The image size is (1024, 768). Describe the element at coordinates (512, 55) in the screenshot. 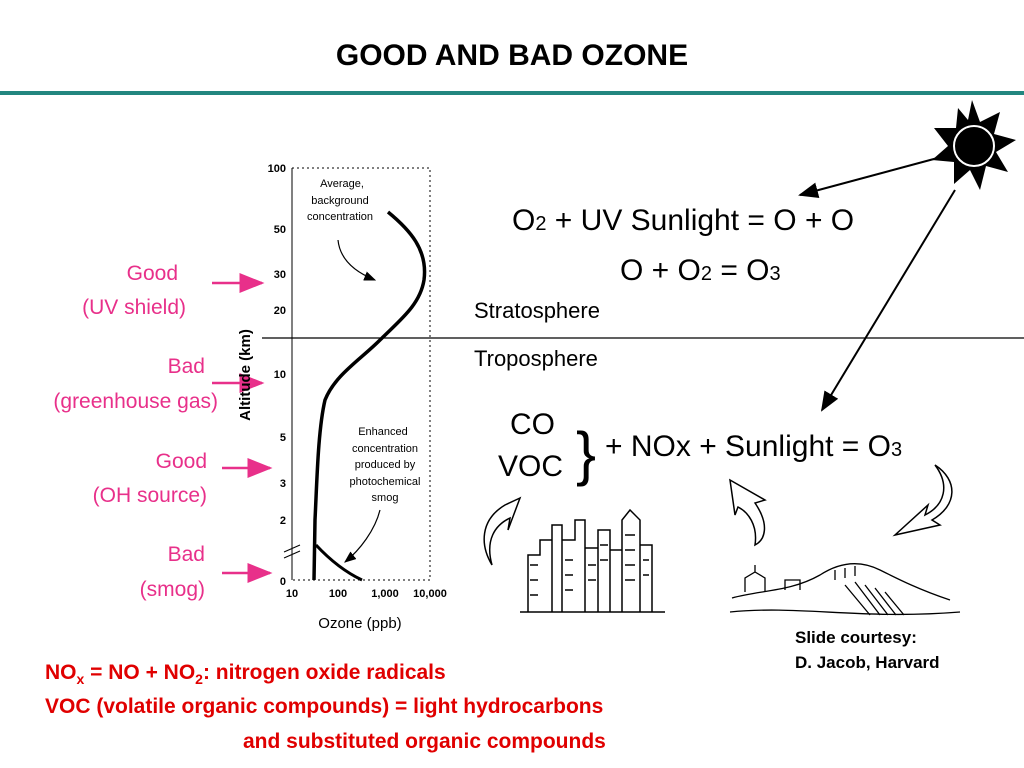

I see `title: GOOD AND BAD OZONE` at that location.